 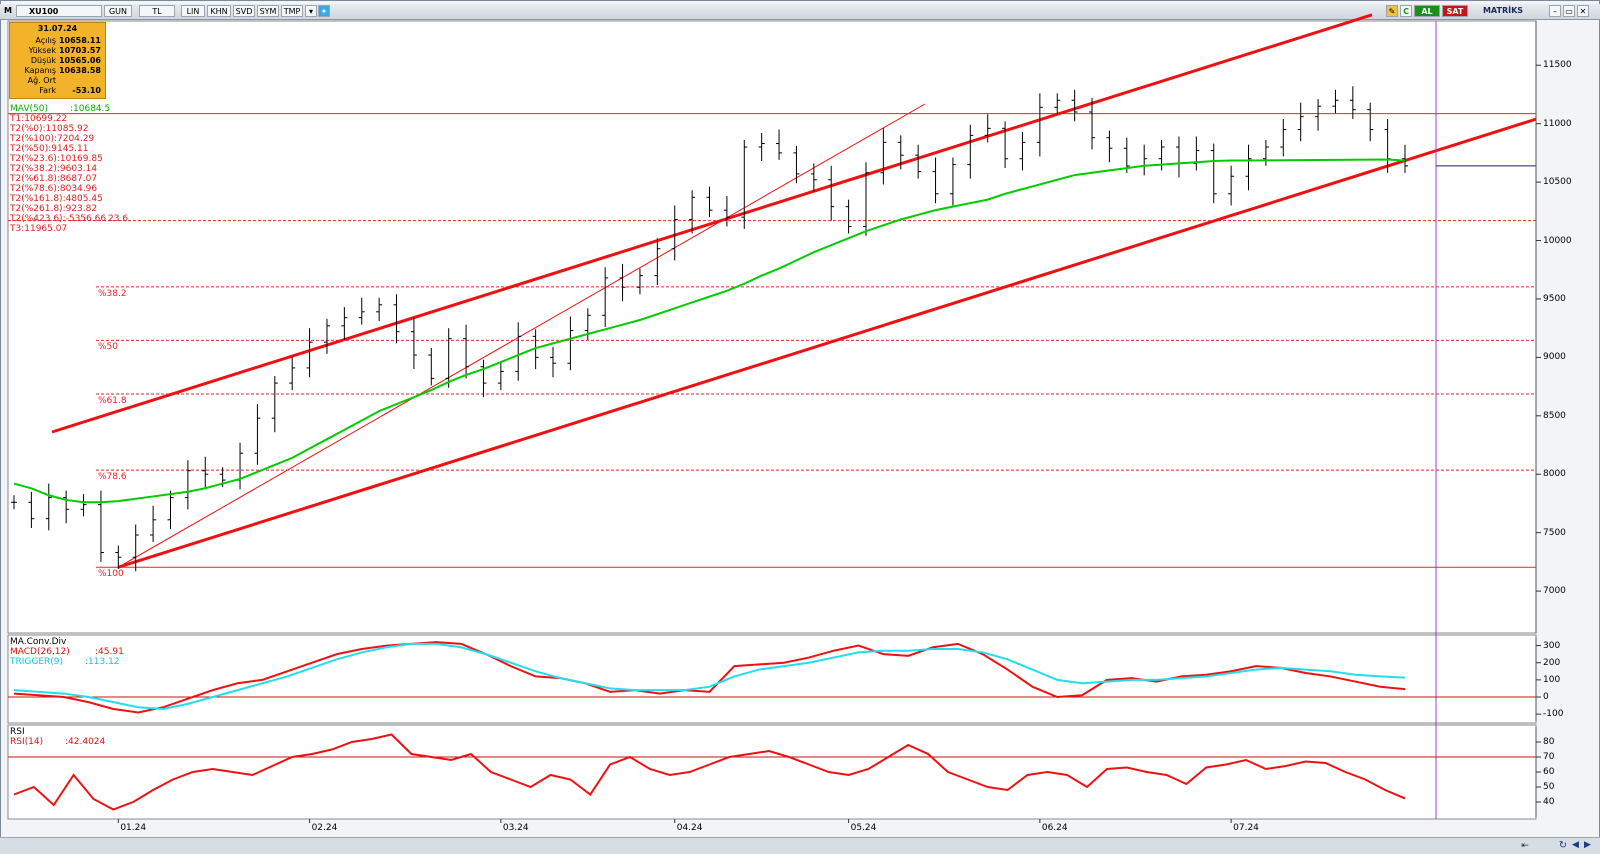 I want to click on info-row: Kapanış 10638.58, so click(x=57, y=71).